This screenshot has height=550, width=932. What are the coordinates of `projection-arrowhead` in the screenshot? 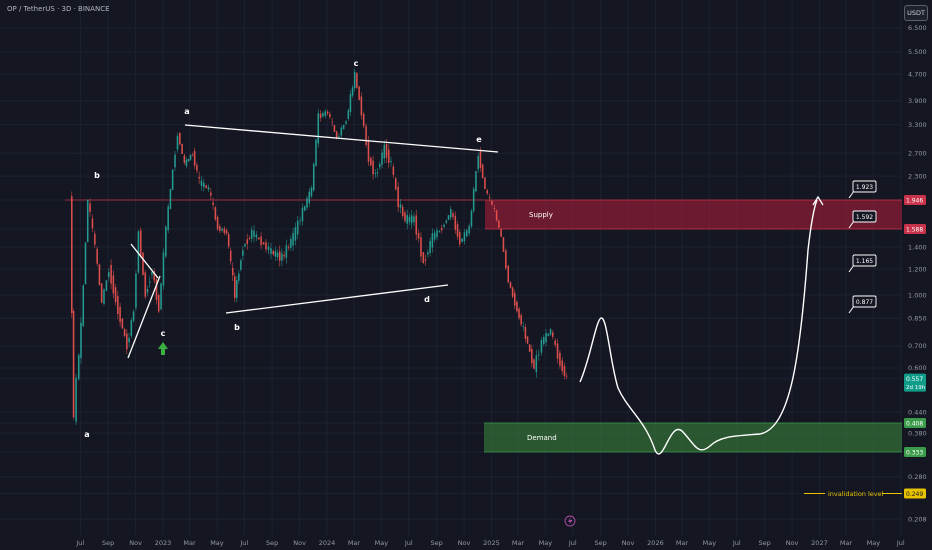 It's located at (818, 200).